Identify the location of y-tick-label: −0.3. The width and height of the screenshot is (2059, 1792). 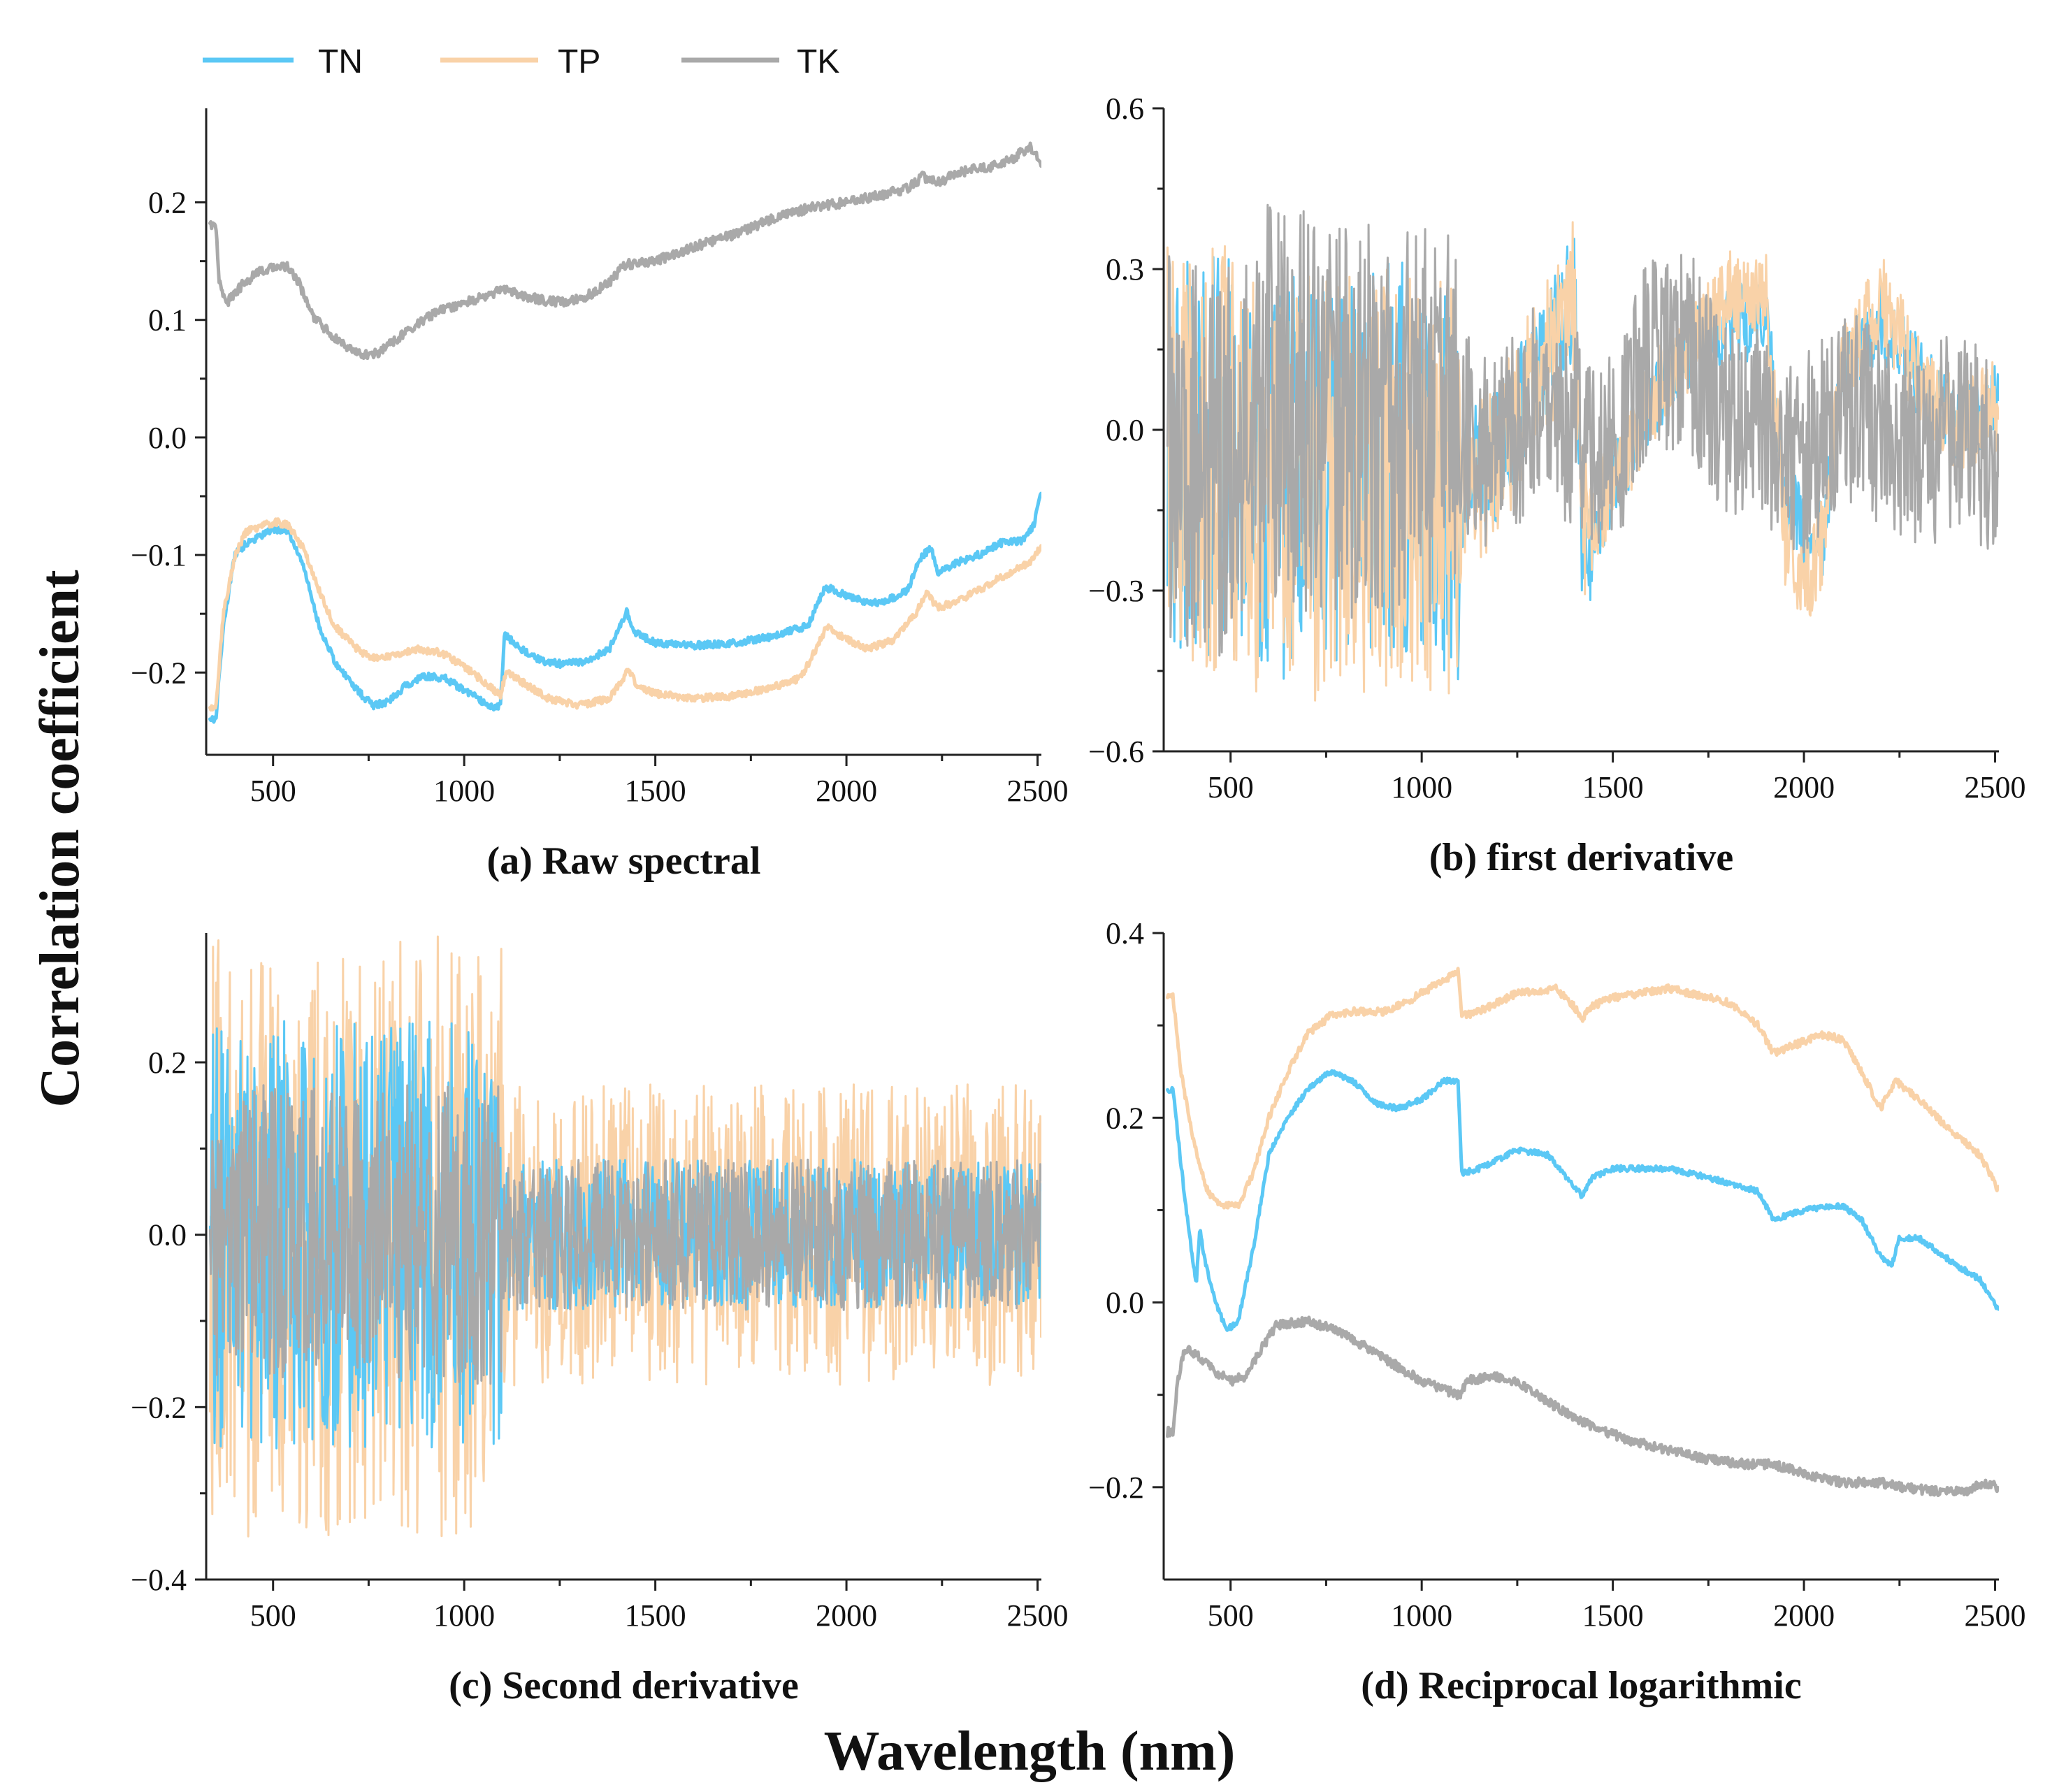
(1116, 591).